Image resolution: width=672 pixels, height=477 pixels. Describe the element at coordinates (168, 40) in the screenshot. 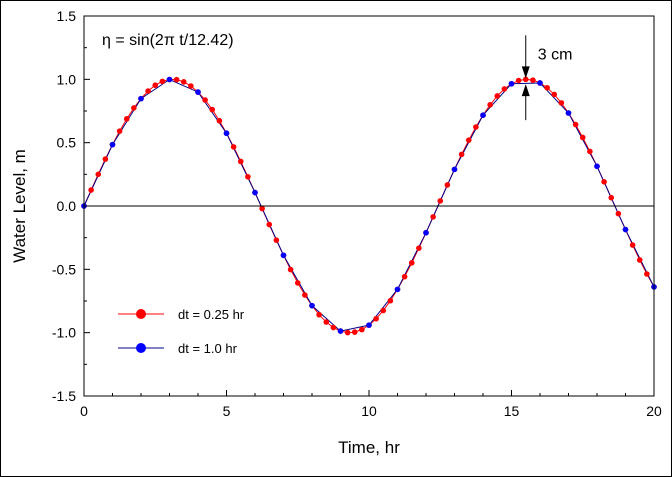

I see `equation-annotation: η = sin(2π t/12.42)` at that location.